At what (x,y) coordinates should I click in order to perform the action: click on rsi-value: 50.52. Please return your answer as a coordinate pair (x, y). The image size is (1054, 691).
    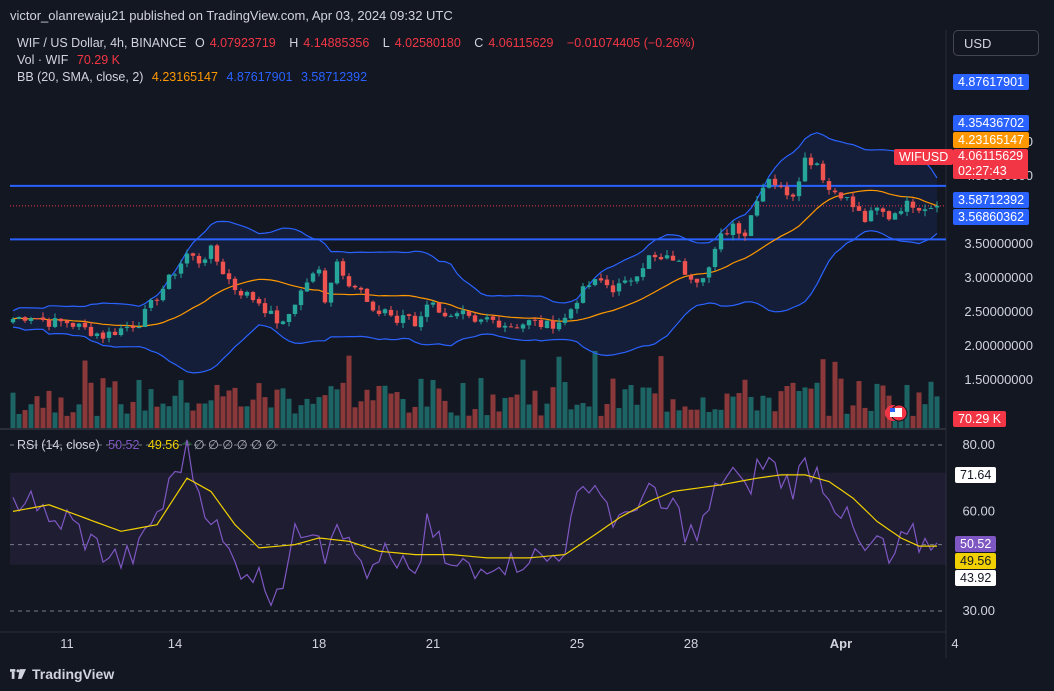
    Looking at the image, I should click on (124, 445).